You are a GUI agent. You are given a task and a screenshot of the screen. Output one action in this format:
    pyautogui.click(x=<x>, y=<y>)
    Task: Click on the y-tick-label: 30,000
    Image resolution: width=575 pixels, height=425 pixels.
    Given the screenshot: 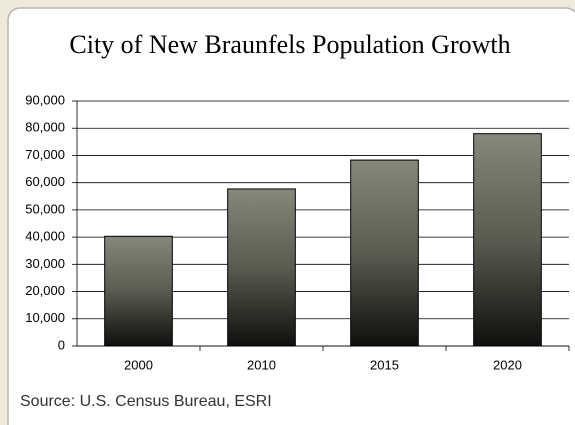 What is the action you would take?
    pyautogui.click(x=45, y=263)
    